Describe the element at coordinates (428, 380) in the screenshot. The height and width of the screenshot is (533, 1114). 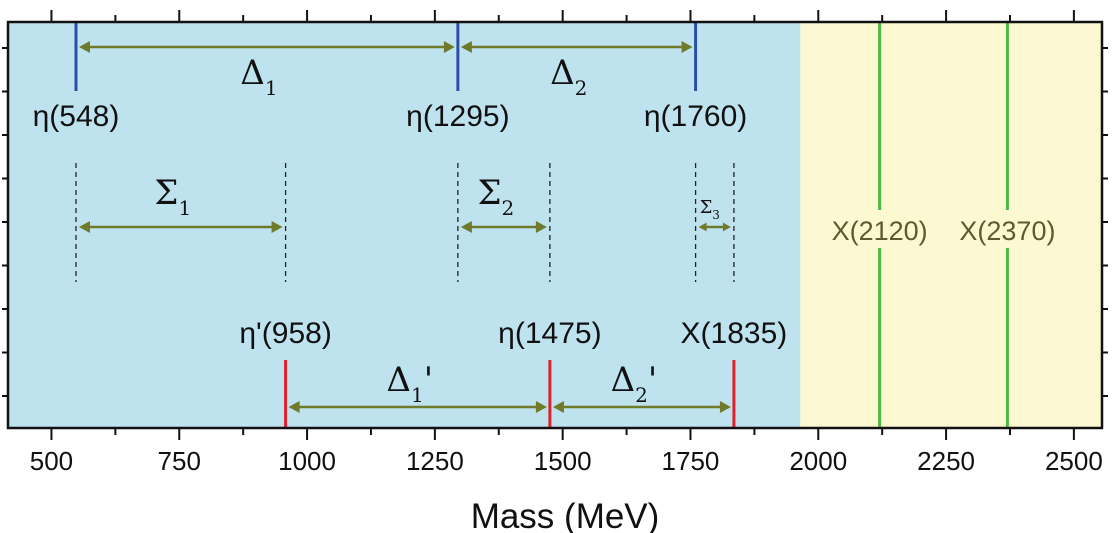
I see `interval-prime-5: '` at that location.